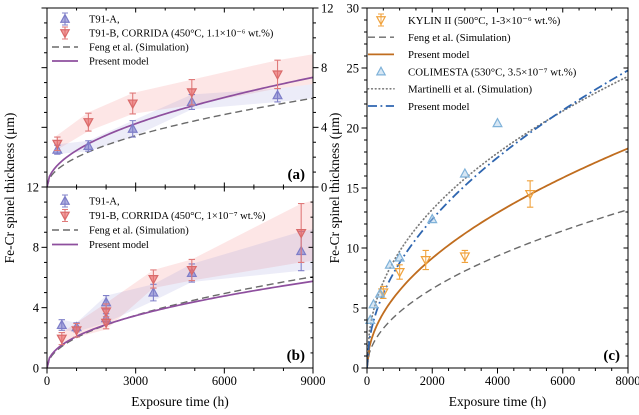 Image resolution: width=639 pixels, height=415 pixels. What do you see at coordinates (9, 188) in the screenshot?
I see `left-y-axis-label: Fe-Cr spinel thickness (μm)` at bounding box center [9, 188].